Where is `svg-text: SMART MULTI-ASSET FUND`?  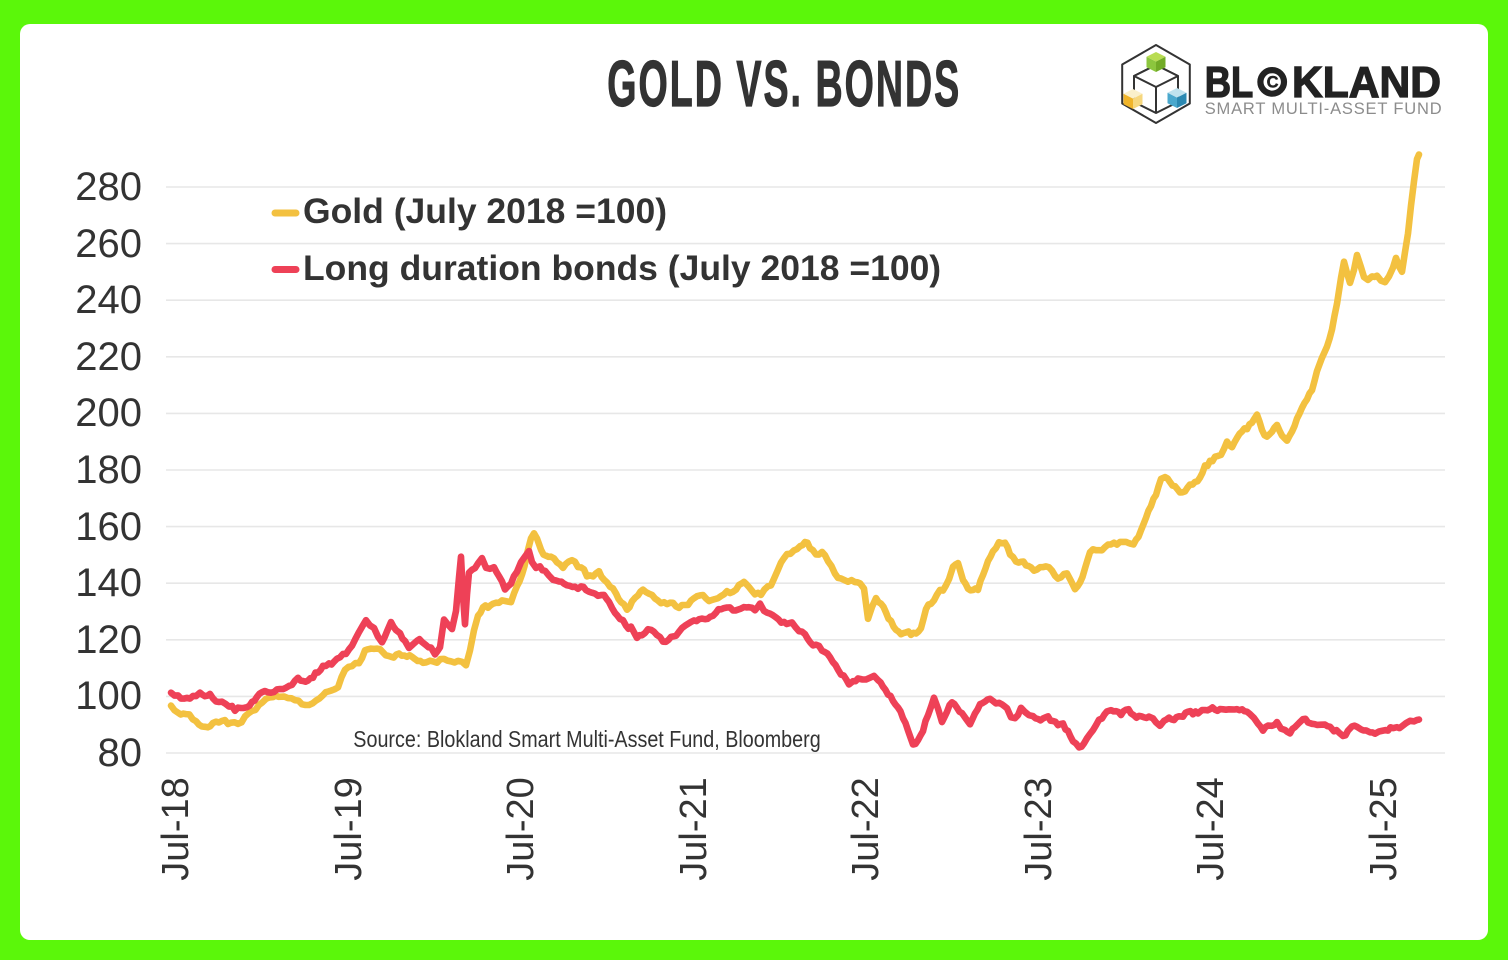
svg-text: SMART MULTI-ASSET FUND is located at coordinates (1323, 109).